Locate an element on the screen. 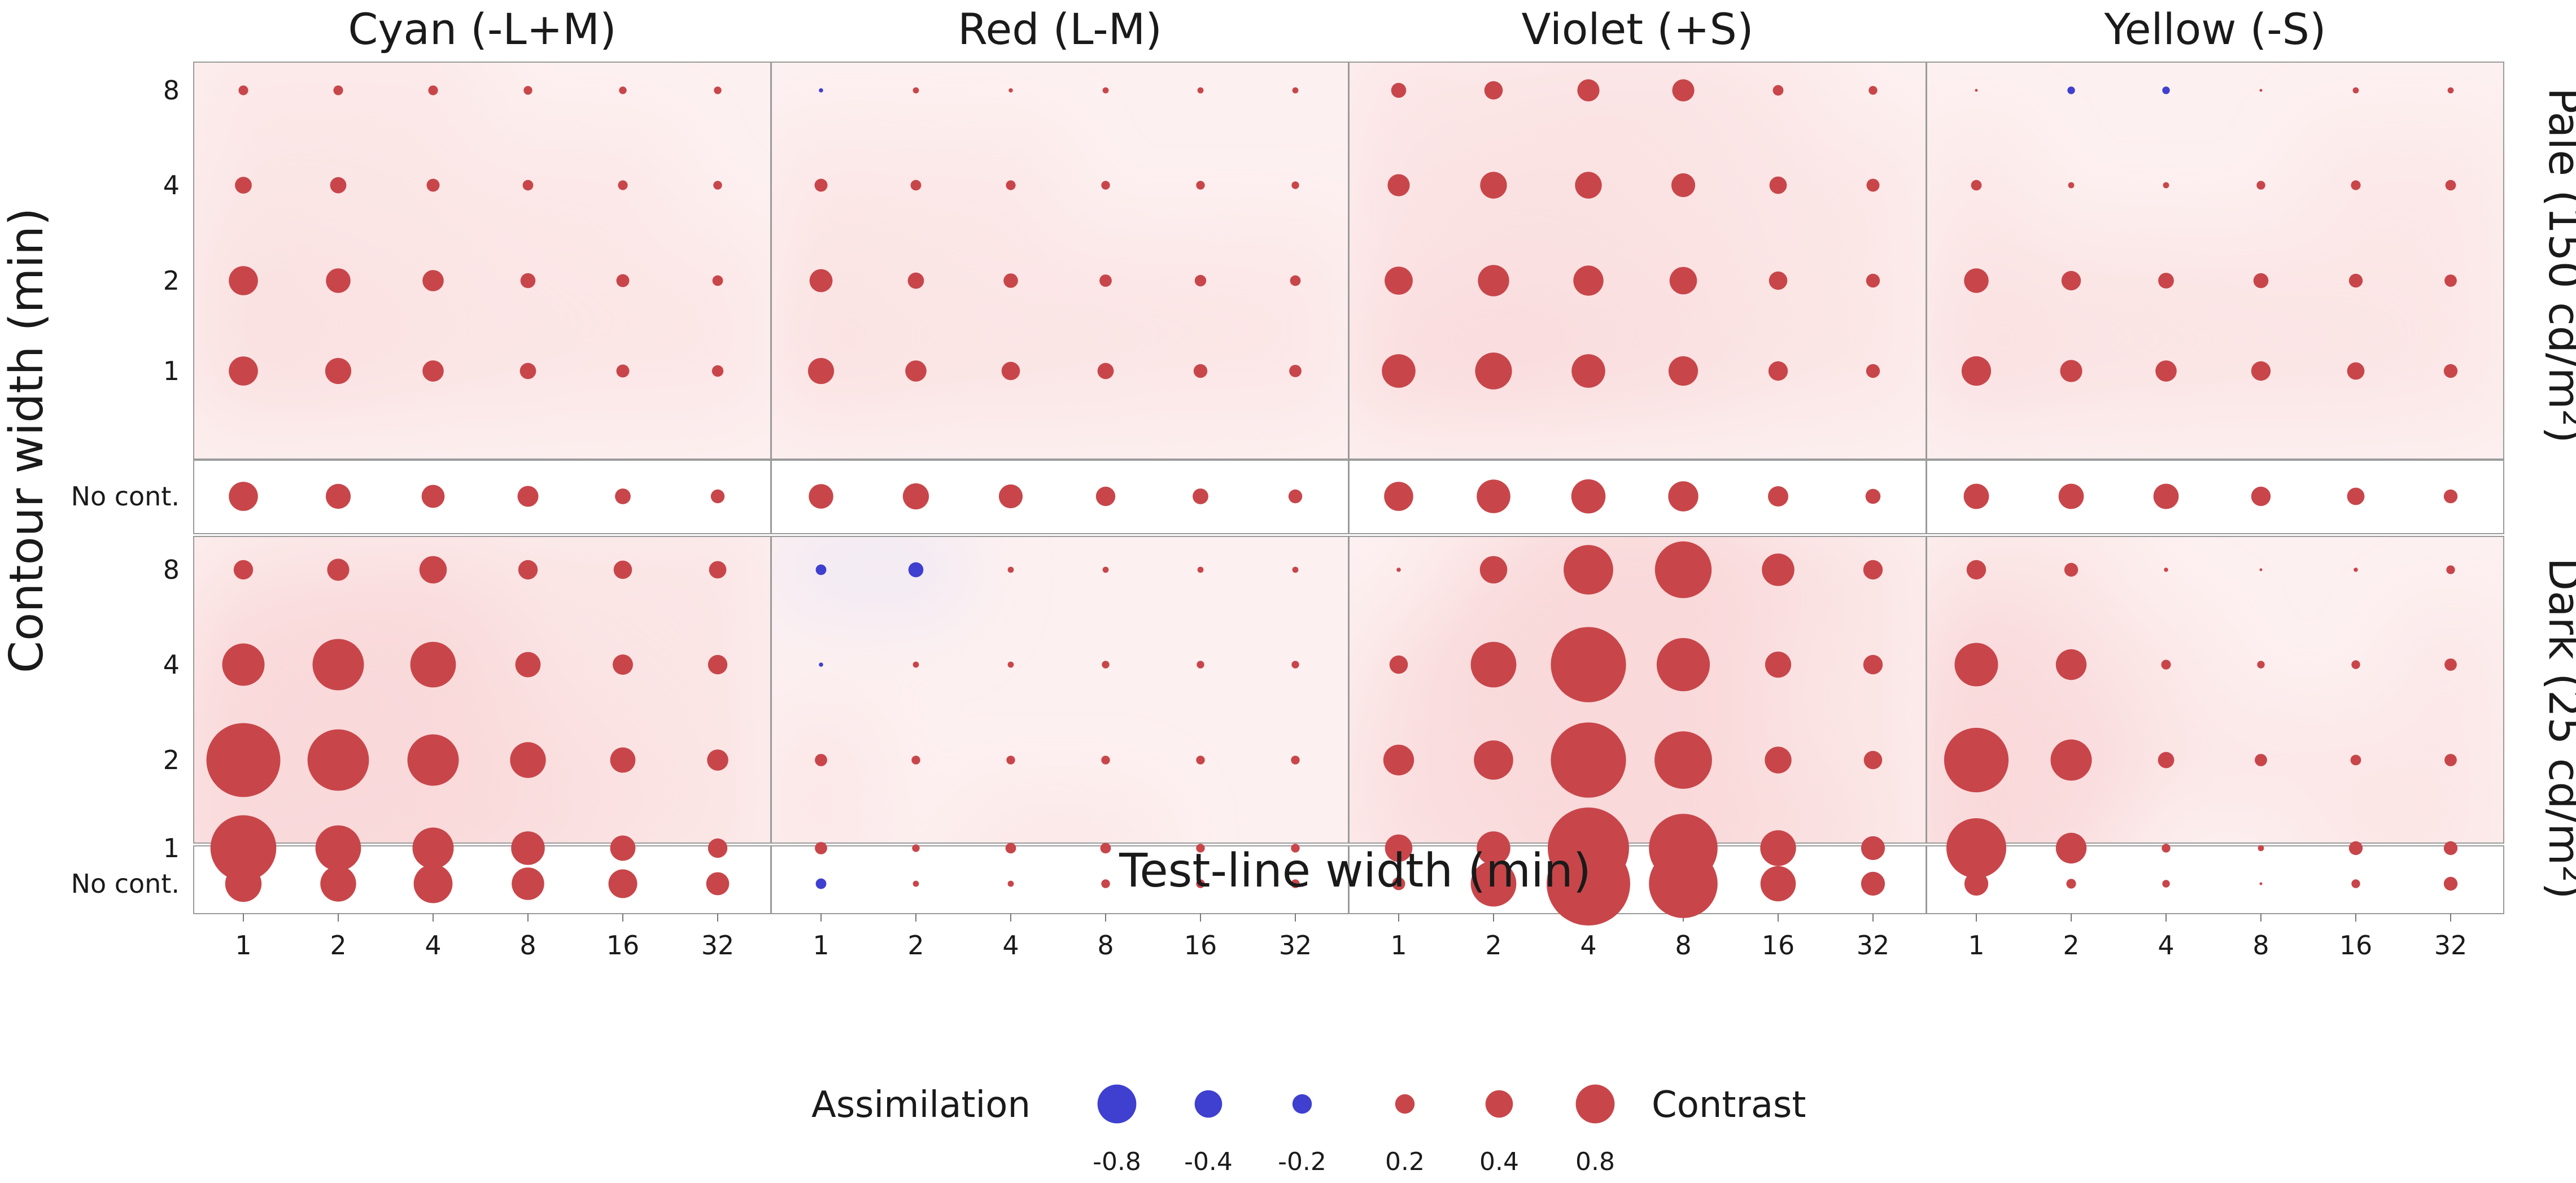 The height and width of the screenshot is (1183, 2576). x-tick-label: 2 is located at coordinates (1493, 945).